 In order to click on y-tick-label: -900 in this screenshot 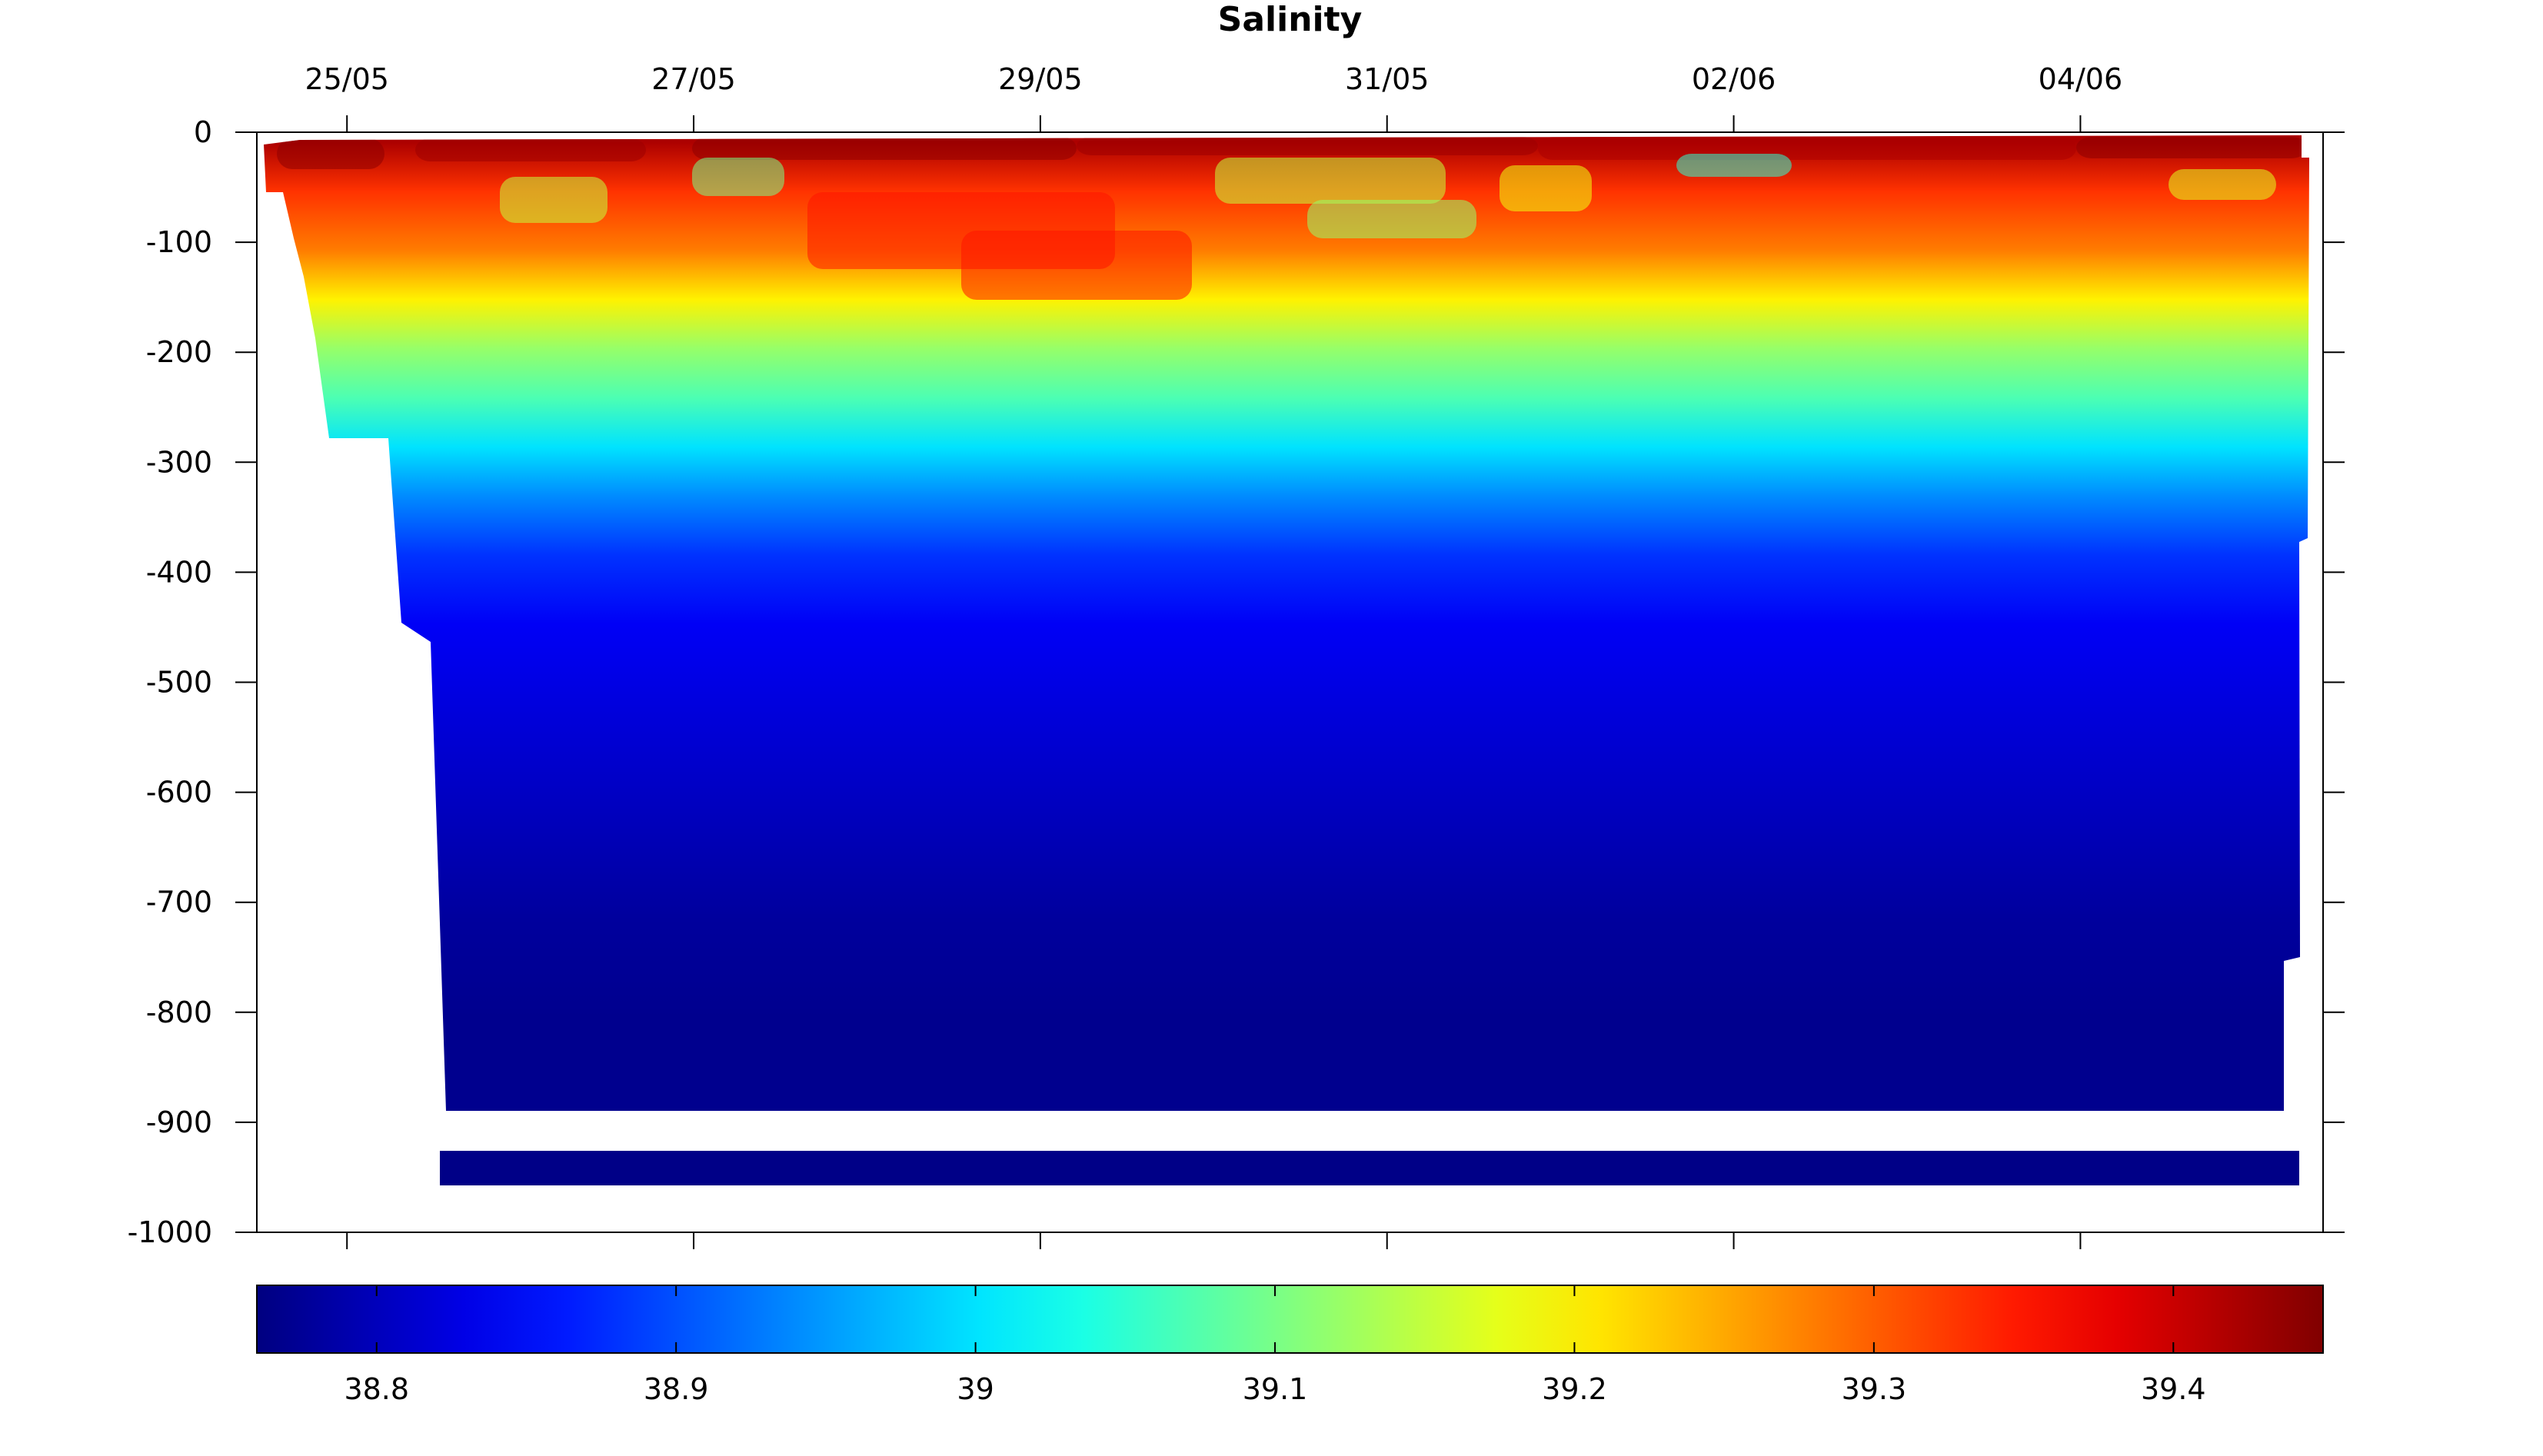, I will do `click(179, 1122)`.